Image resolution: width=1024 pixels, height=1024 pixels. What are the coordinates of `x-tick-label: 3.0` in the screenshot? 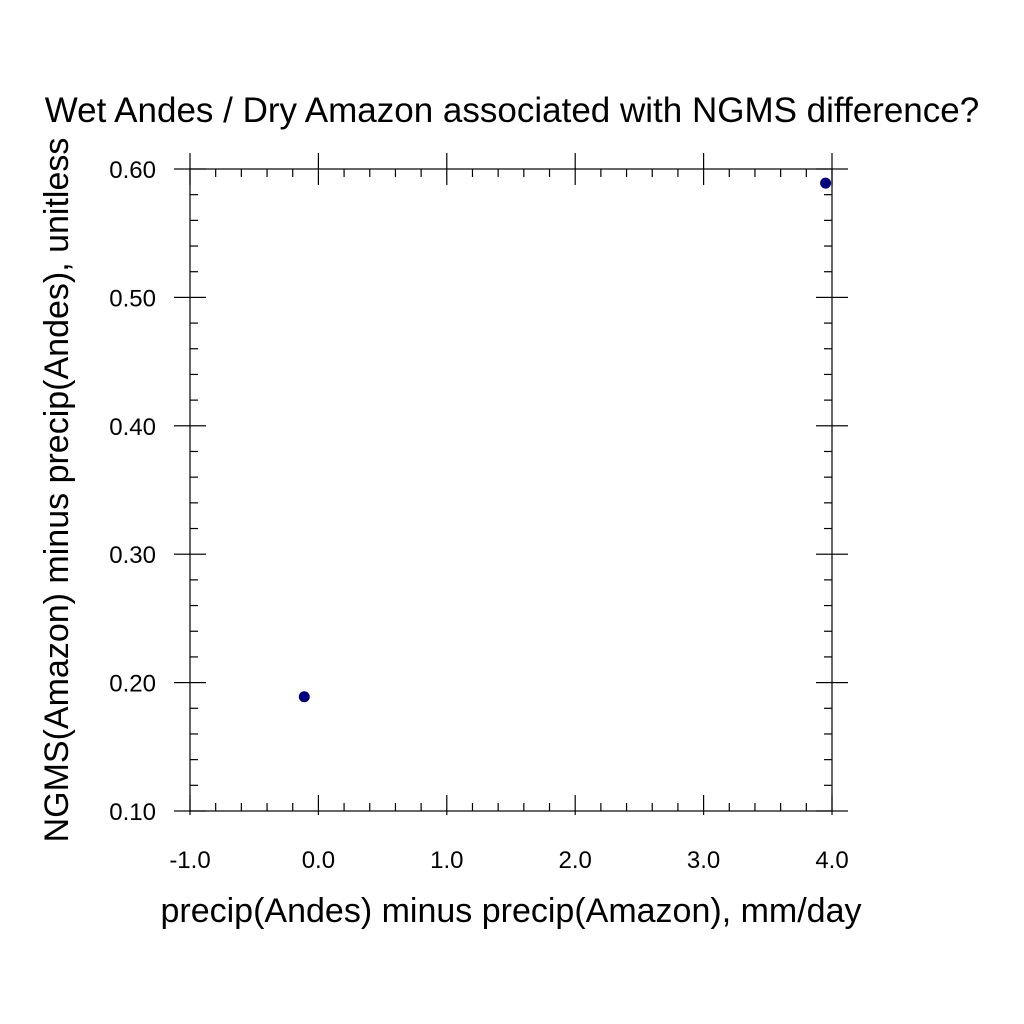 It's located at (703, 860).